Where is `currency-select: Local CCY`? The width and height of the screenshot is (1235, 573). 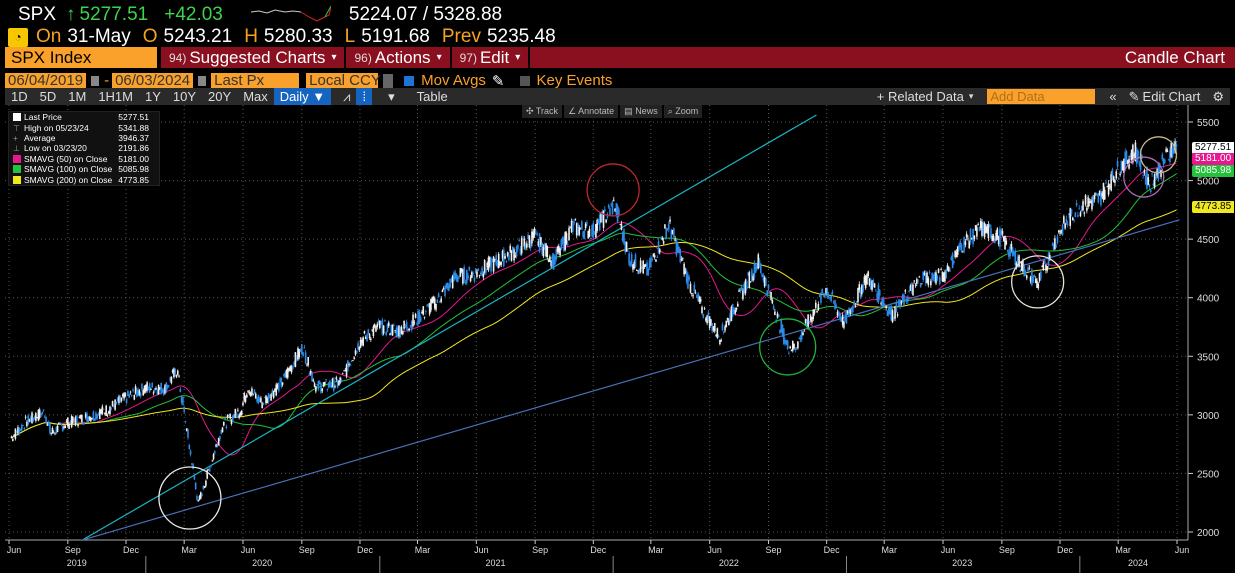
currency-select: Local CCY is located at coordinates (343, 80).